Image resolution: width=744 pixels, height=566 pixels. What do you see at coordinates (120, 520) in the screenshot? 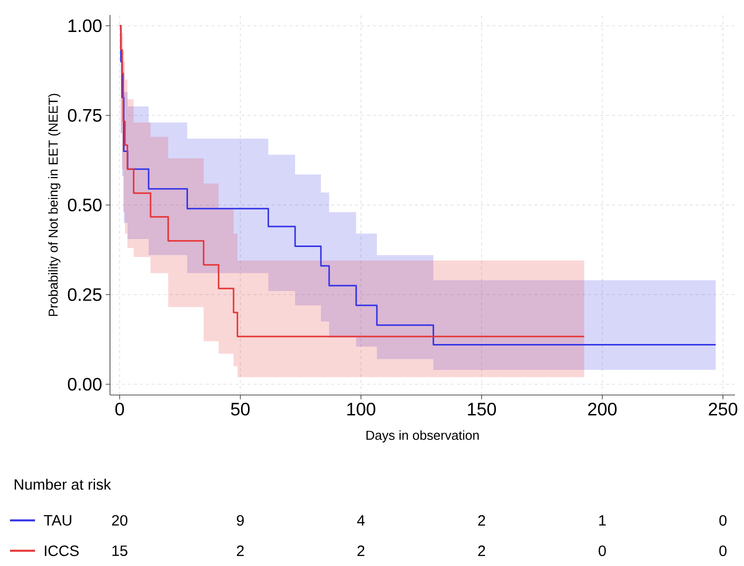
I see `text: 20` at bounding box center [120, 520].